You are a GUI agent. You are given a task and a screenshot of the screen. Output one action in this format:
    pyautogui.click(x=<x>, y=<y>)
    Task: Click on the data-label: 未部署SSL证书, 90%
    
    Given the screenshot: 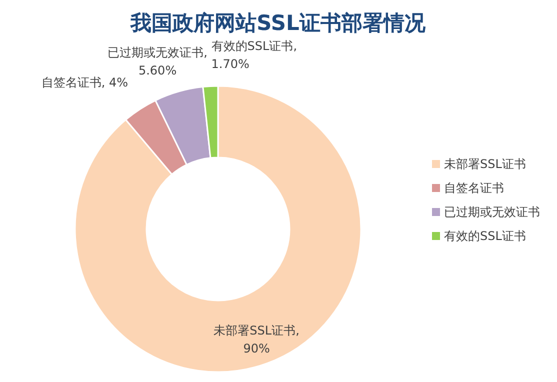 What is the action you would take?
    pyautogui.click(x=257, y=339)
    